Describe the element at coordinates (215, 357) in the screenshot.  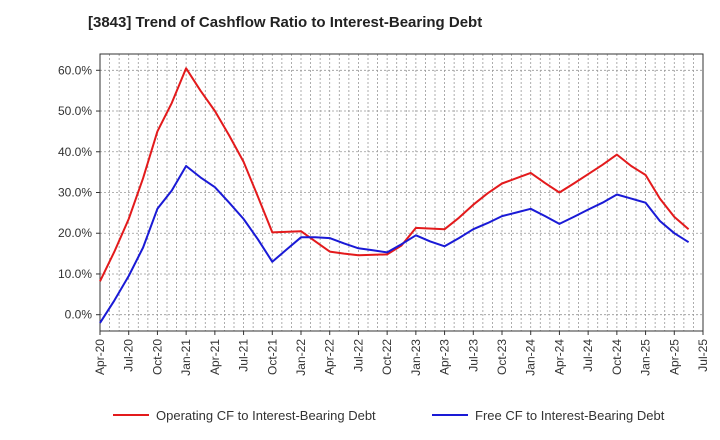
I see `x-tick-label: Apr-21` at that location.